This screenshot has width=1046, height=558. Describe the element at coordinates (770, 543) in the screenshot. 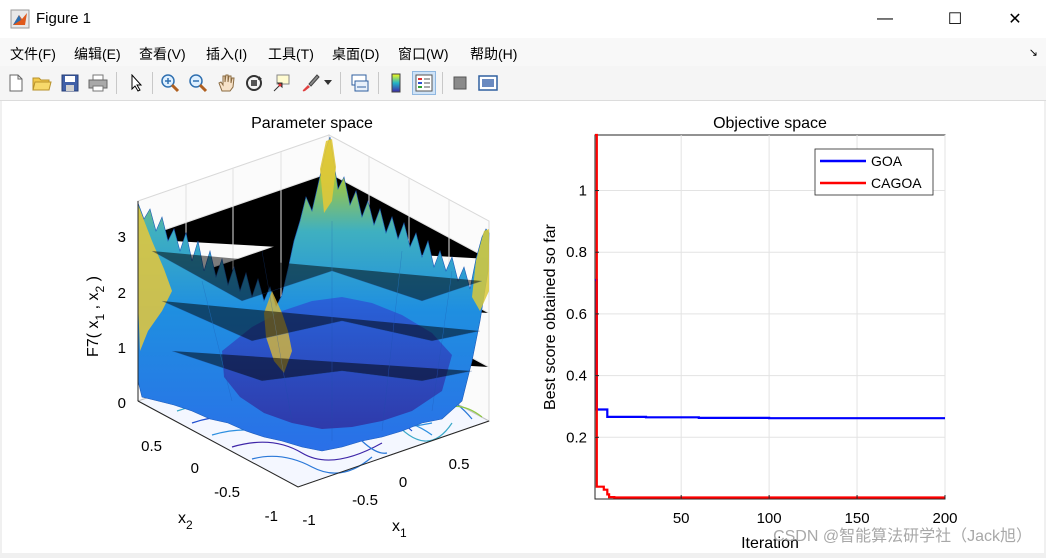

I see `x-axis-label: Iteration` at that location.